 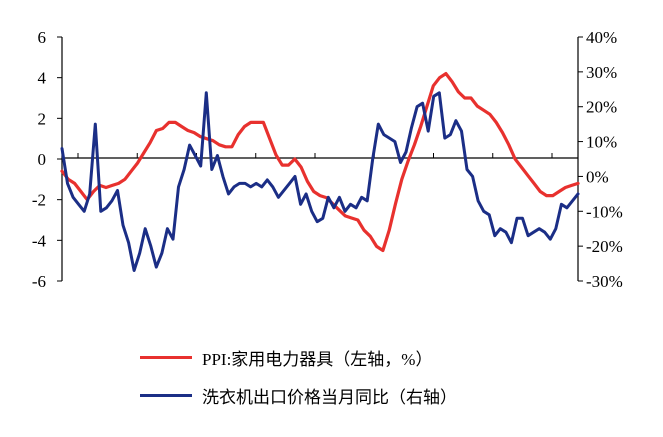 What do you see at coordinates (317, 359) in the screenshot?
I see `legend-label-ppi: PPI:家用电力器具（左轴，%）` at bounding box center [317, 359].